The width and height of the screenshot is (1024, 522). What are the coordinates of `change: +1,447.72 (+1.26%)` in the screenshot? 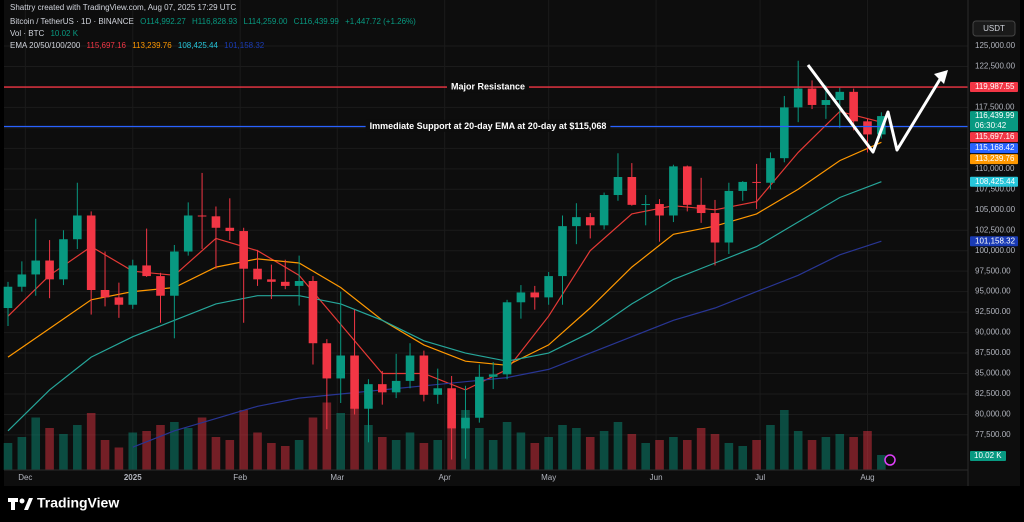 It's located at (380, 21).